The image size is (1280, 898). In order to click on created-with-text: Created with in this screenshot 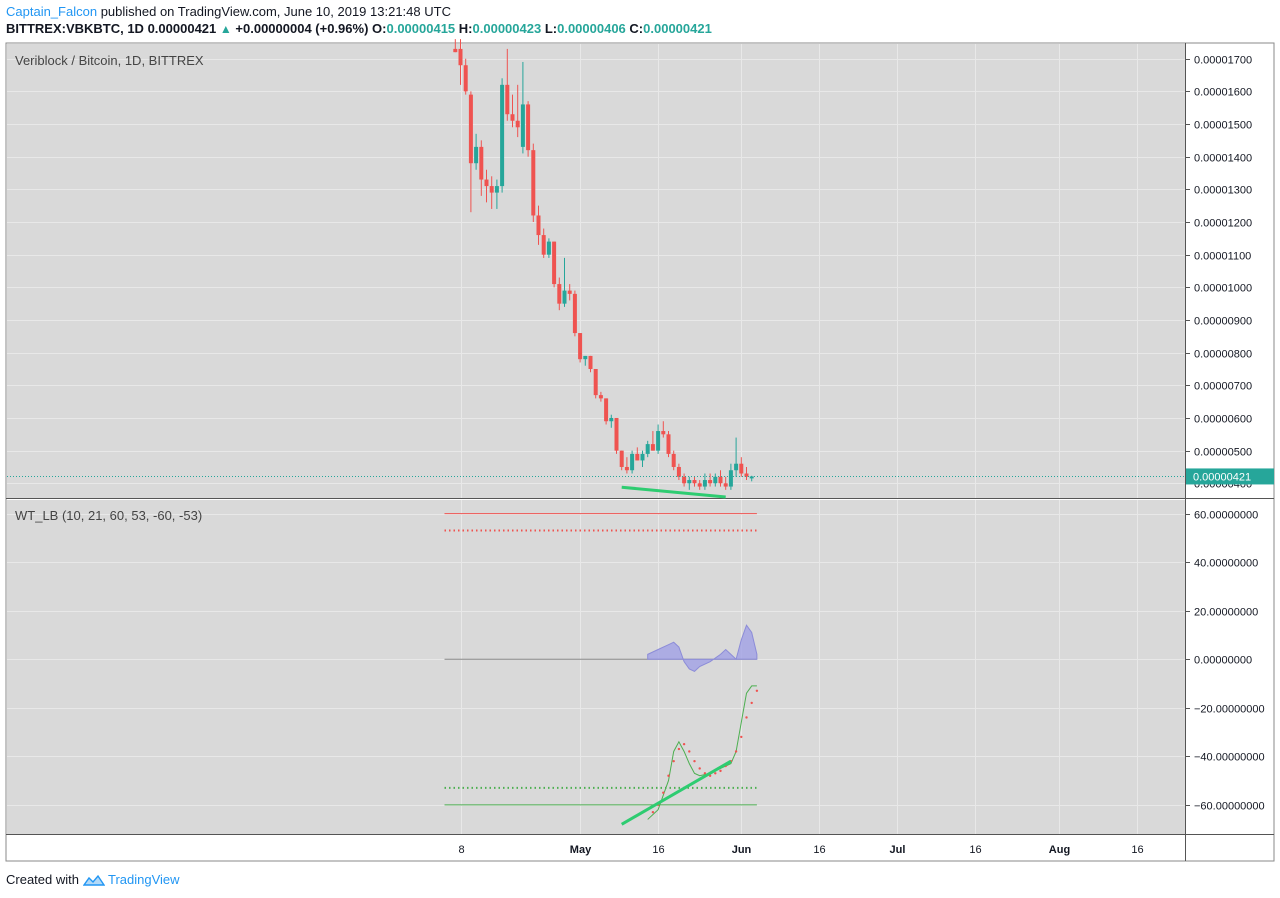, I will do `click(42, 879)`.